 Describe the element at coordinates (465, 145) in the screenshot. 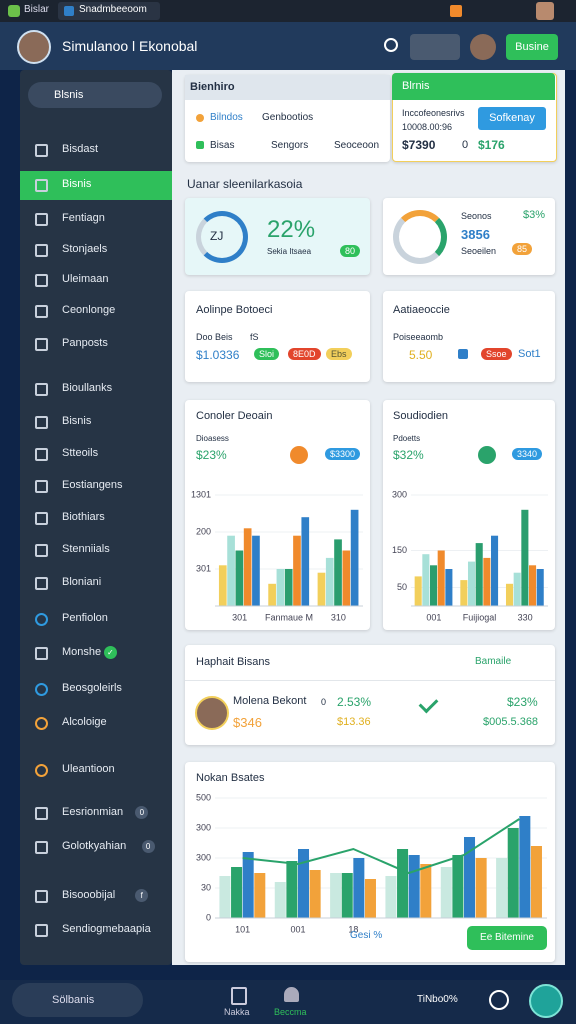

I see `popup-mid: 0` at that location.